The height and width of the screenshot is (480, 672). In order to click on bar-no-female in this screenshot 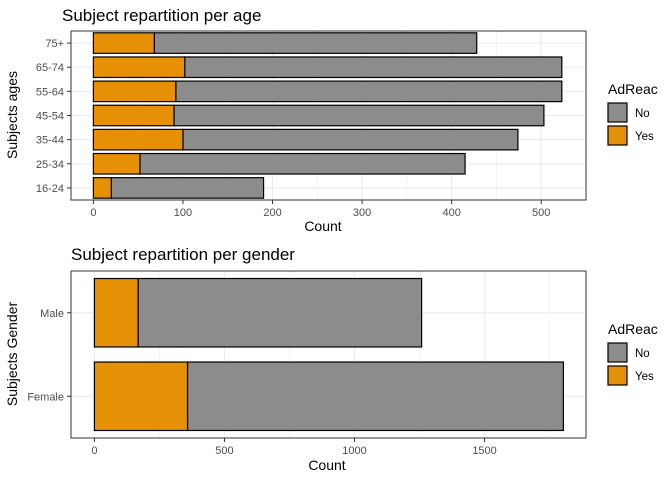, I will do `click(375, 396)`.